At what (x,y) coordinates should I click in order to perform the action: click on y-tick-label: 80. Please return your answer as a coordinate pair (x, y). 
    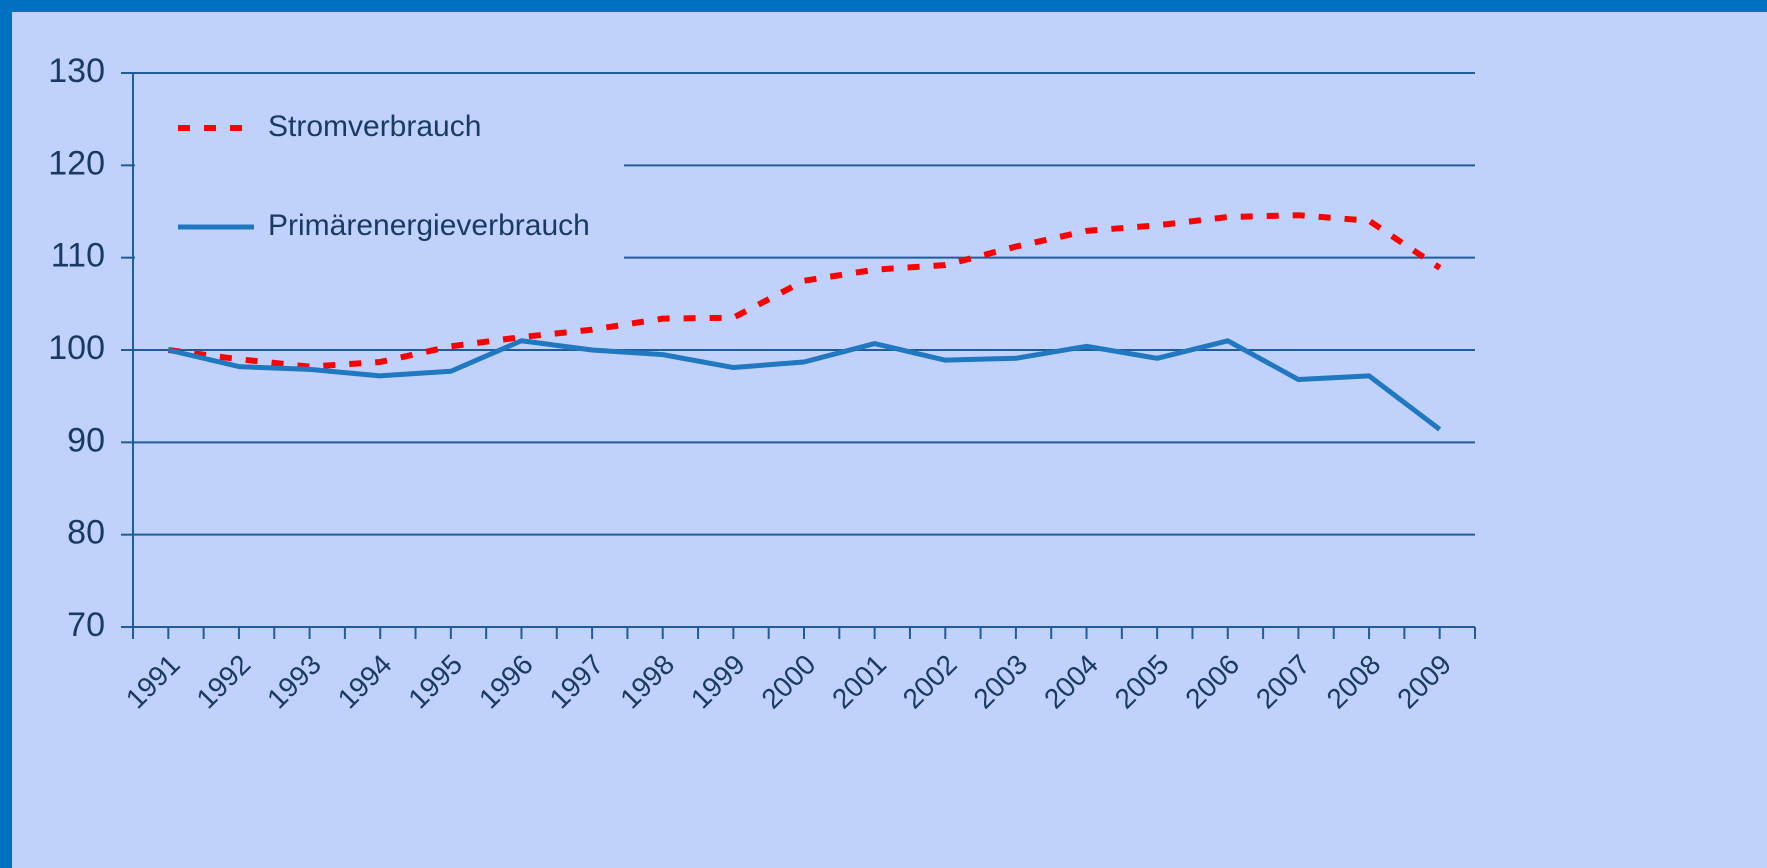
    Looking at the image, I should click on (86, 533).